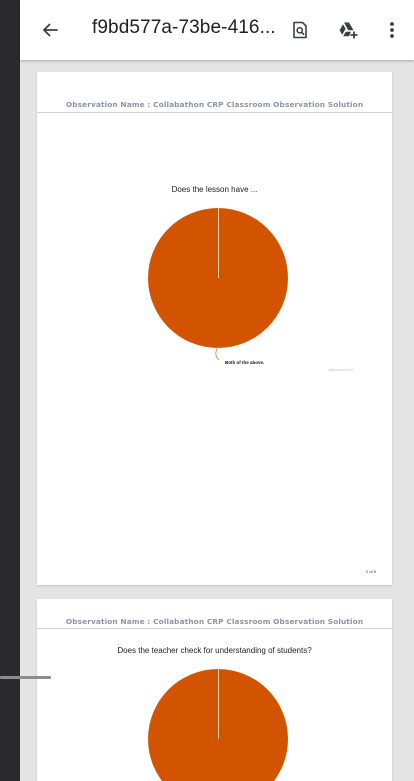 The width and height of the screenshot is (414, 781). I want to click on add-to-drive-button, so click(348, 30).